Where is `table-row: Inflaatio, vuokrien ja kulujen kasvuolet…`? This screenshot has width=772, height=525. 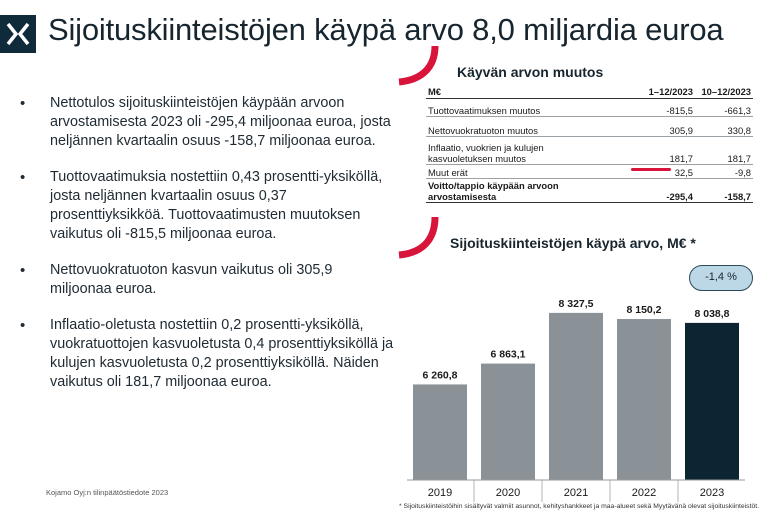
table-row: Inflaatio, vuokrien ja kulujen kasvuolet… is located at coordinates (589, 151).